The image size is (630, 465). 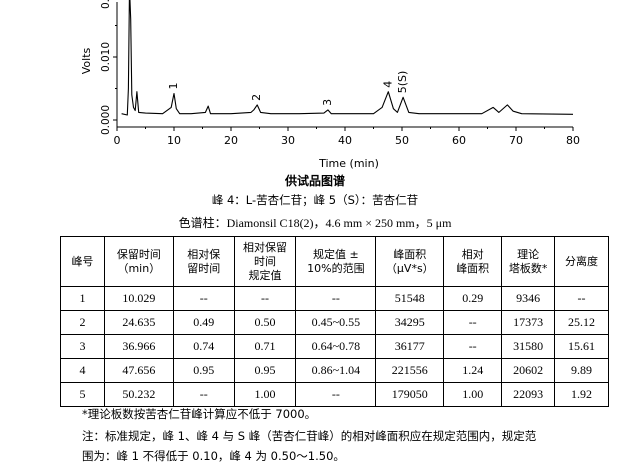 I want to click on table-cell: 0.45~0.55, so click(x=336, y=322).